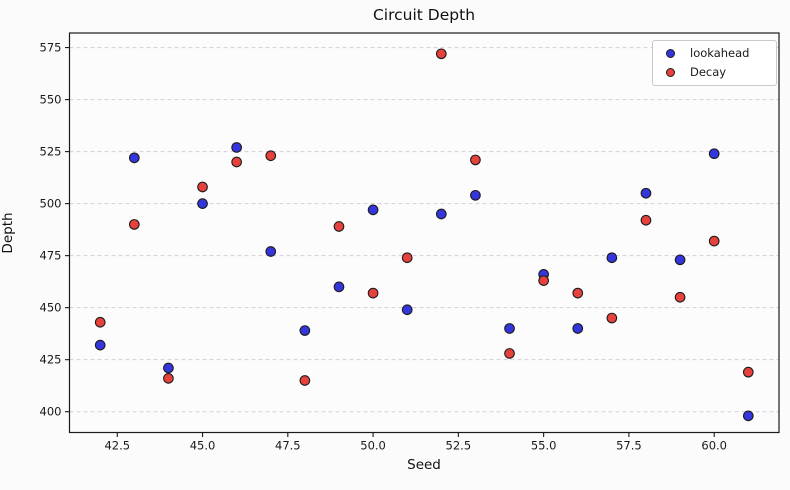 The image size is (790, 490). Describe the element at coordinates (51, 100) in the screenshot. I see `y-tick-label: 550` at that location.